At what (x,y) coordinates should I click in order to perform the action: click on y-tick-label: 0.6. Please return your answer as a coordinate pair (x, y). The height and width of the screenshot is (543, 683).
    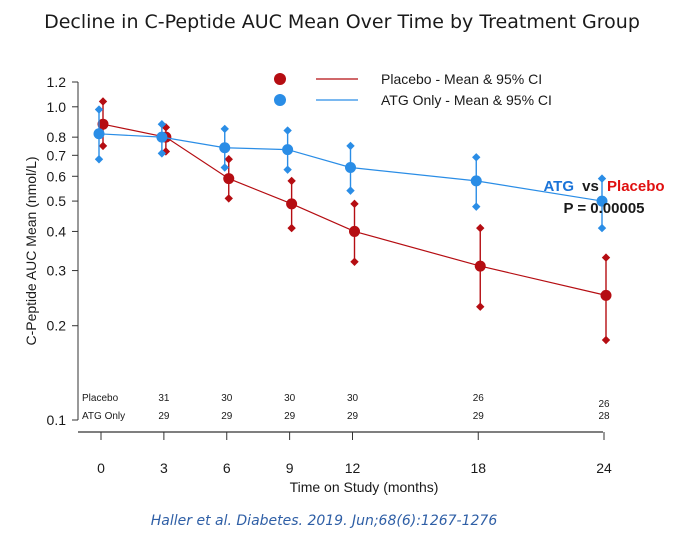
    Looking at the image, I should click on (57, 176).